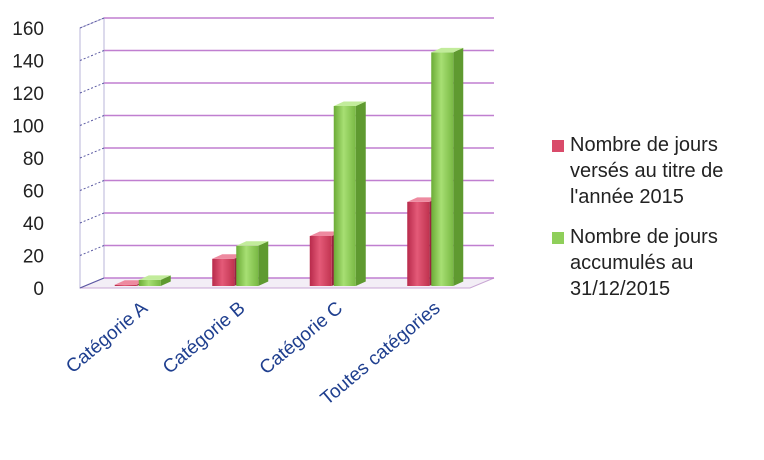 Image resolution: width=764 pixels, height=460 pixels. What do you see at coordinates (28, 94) in the screenshot?
I see `y-tick-label: 120` at bounding box center [28, 94].